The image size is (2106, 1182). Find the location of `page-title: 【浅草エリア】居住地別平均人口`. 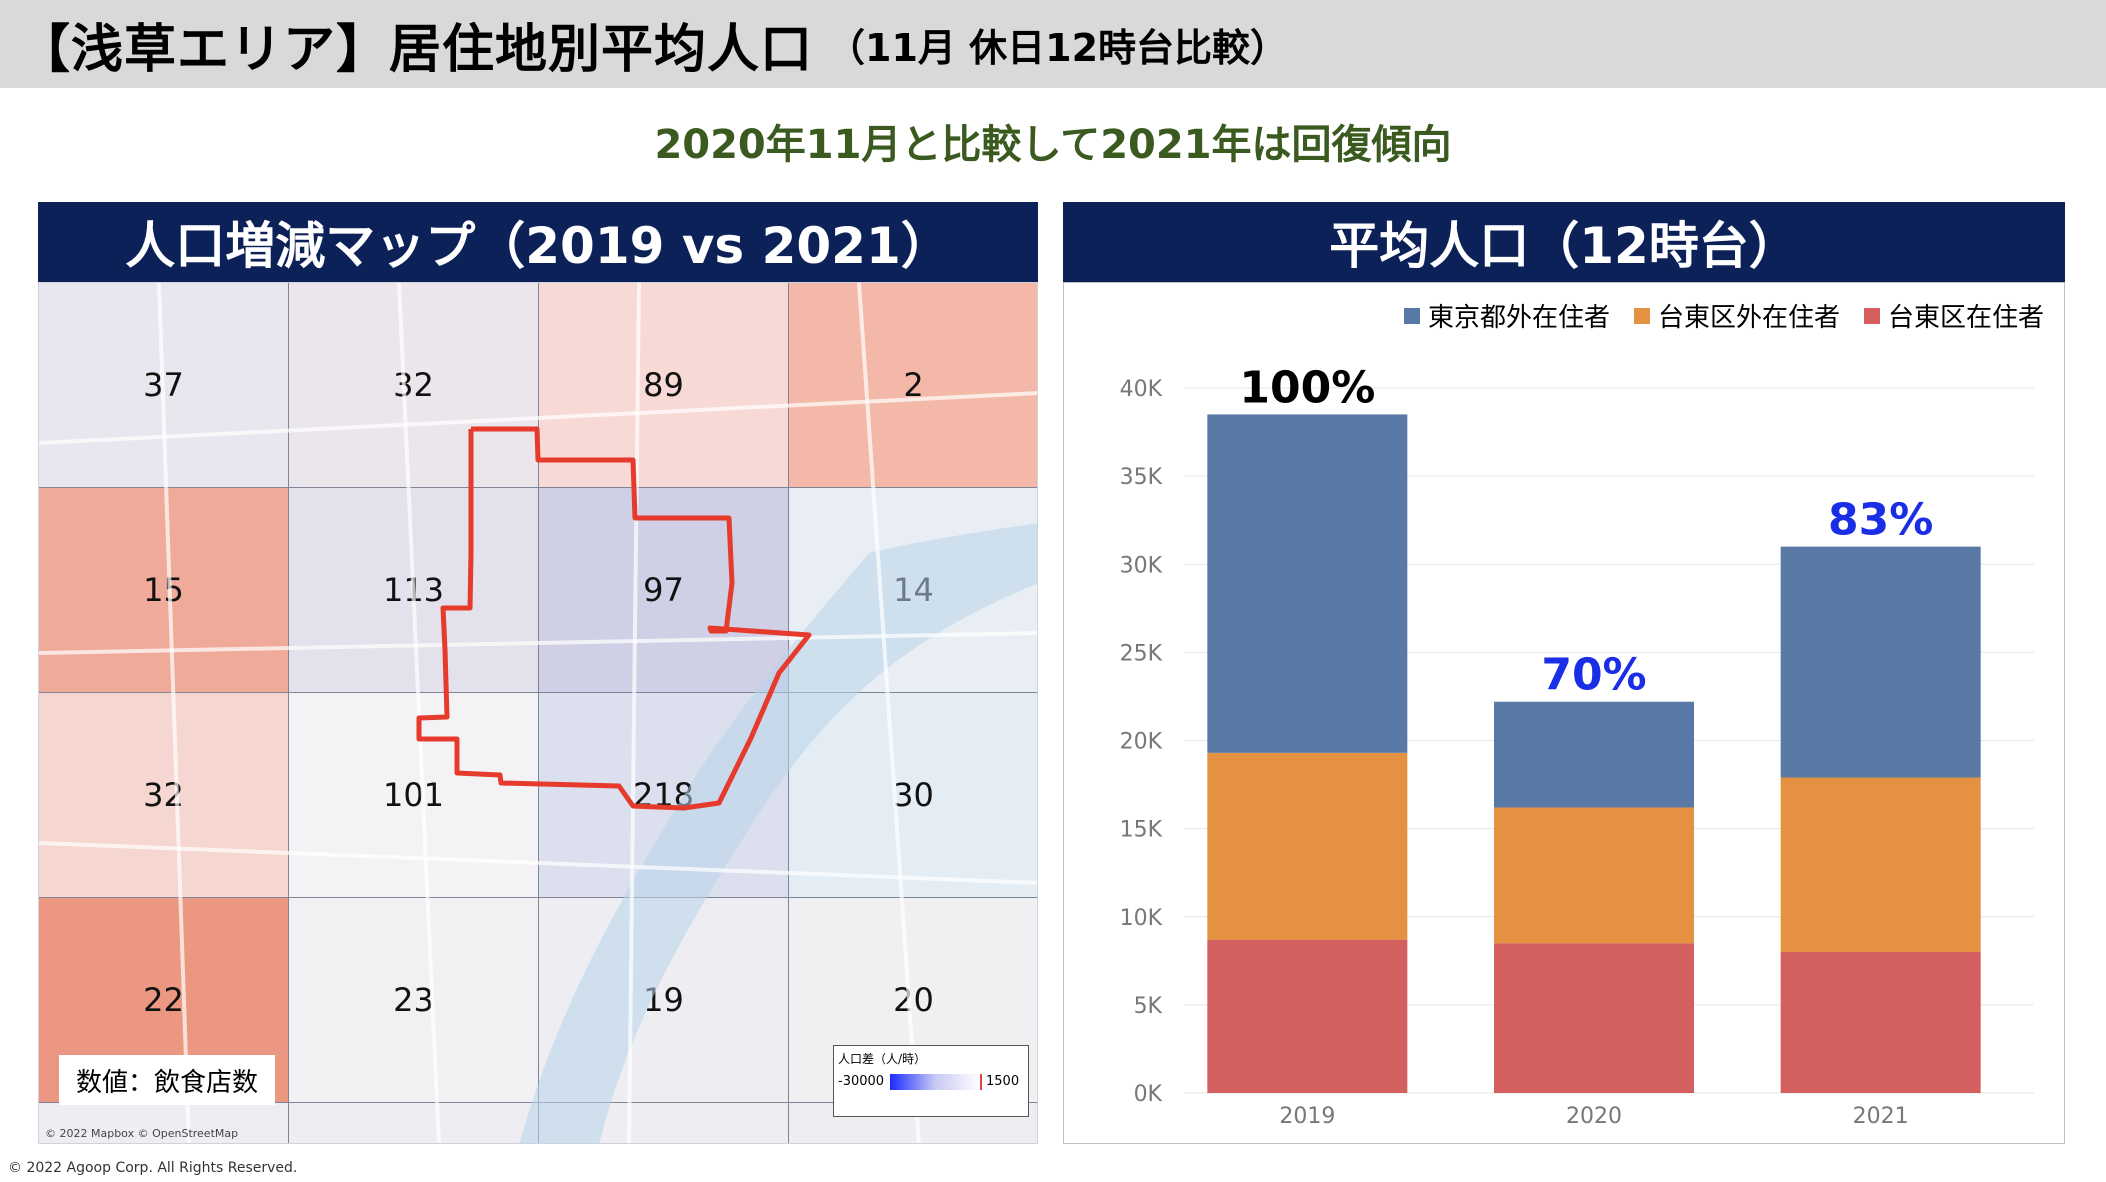

page-title: 【浅草エリア】居住地別平均人口 is located at coordinates (416, 49).